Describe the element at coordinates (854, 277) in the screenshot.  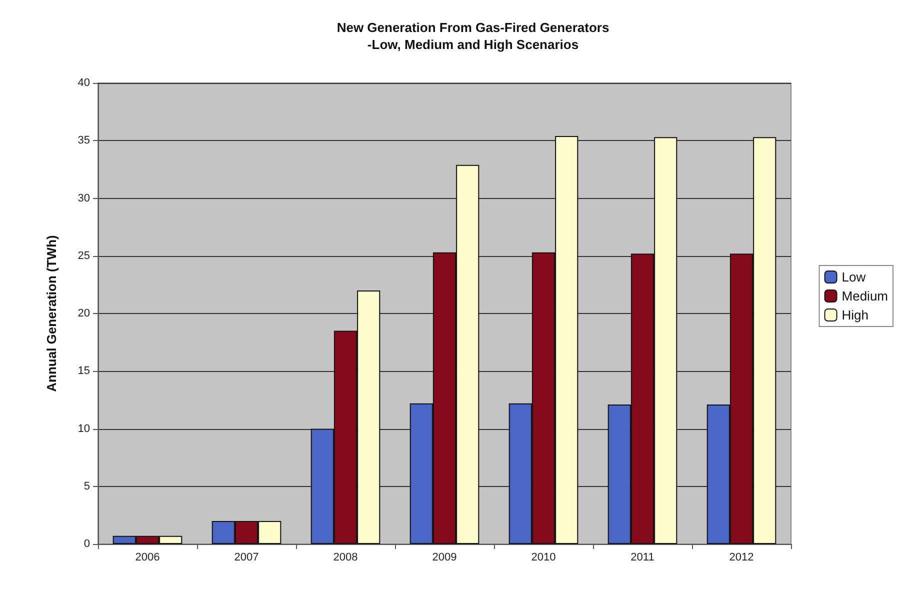
I see `legend-label: Low` at that location.